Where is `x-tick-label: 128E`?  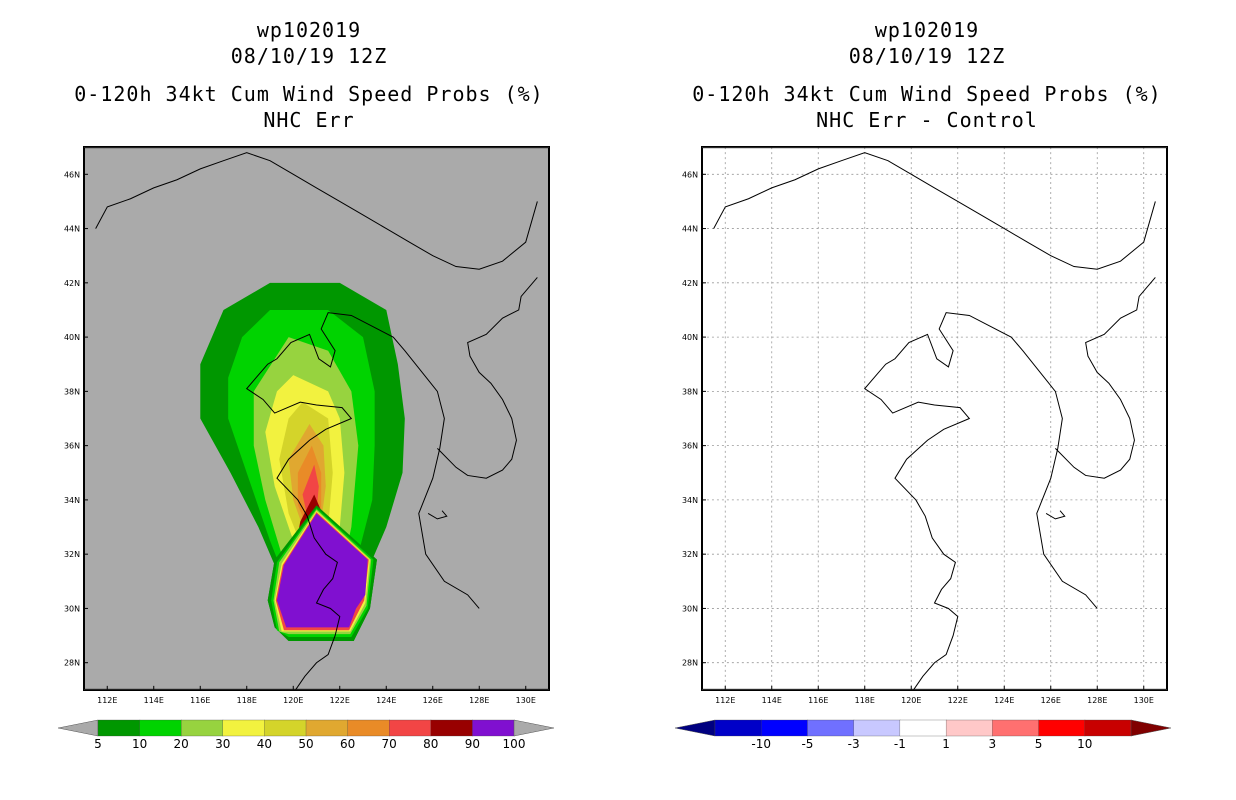
x-tick-label: 128E is located at coordinates (479, 700).